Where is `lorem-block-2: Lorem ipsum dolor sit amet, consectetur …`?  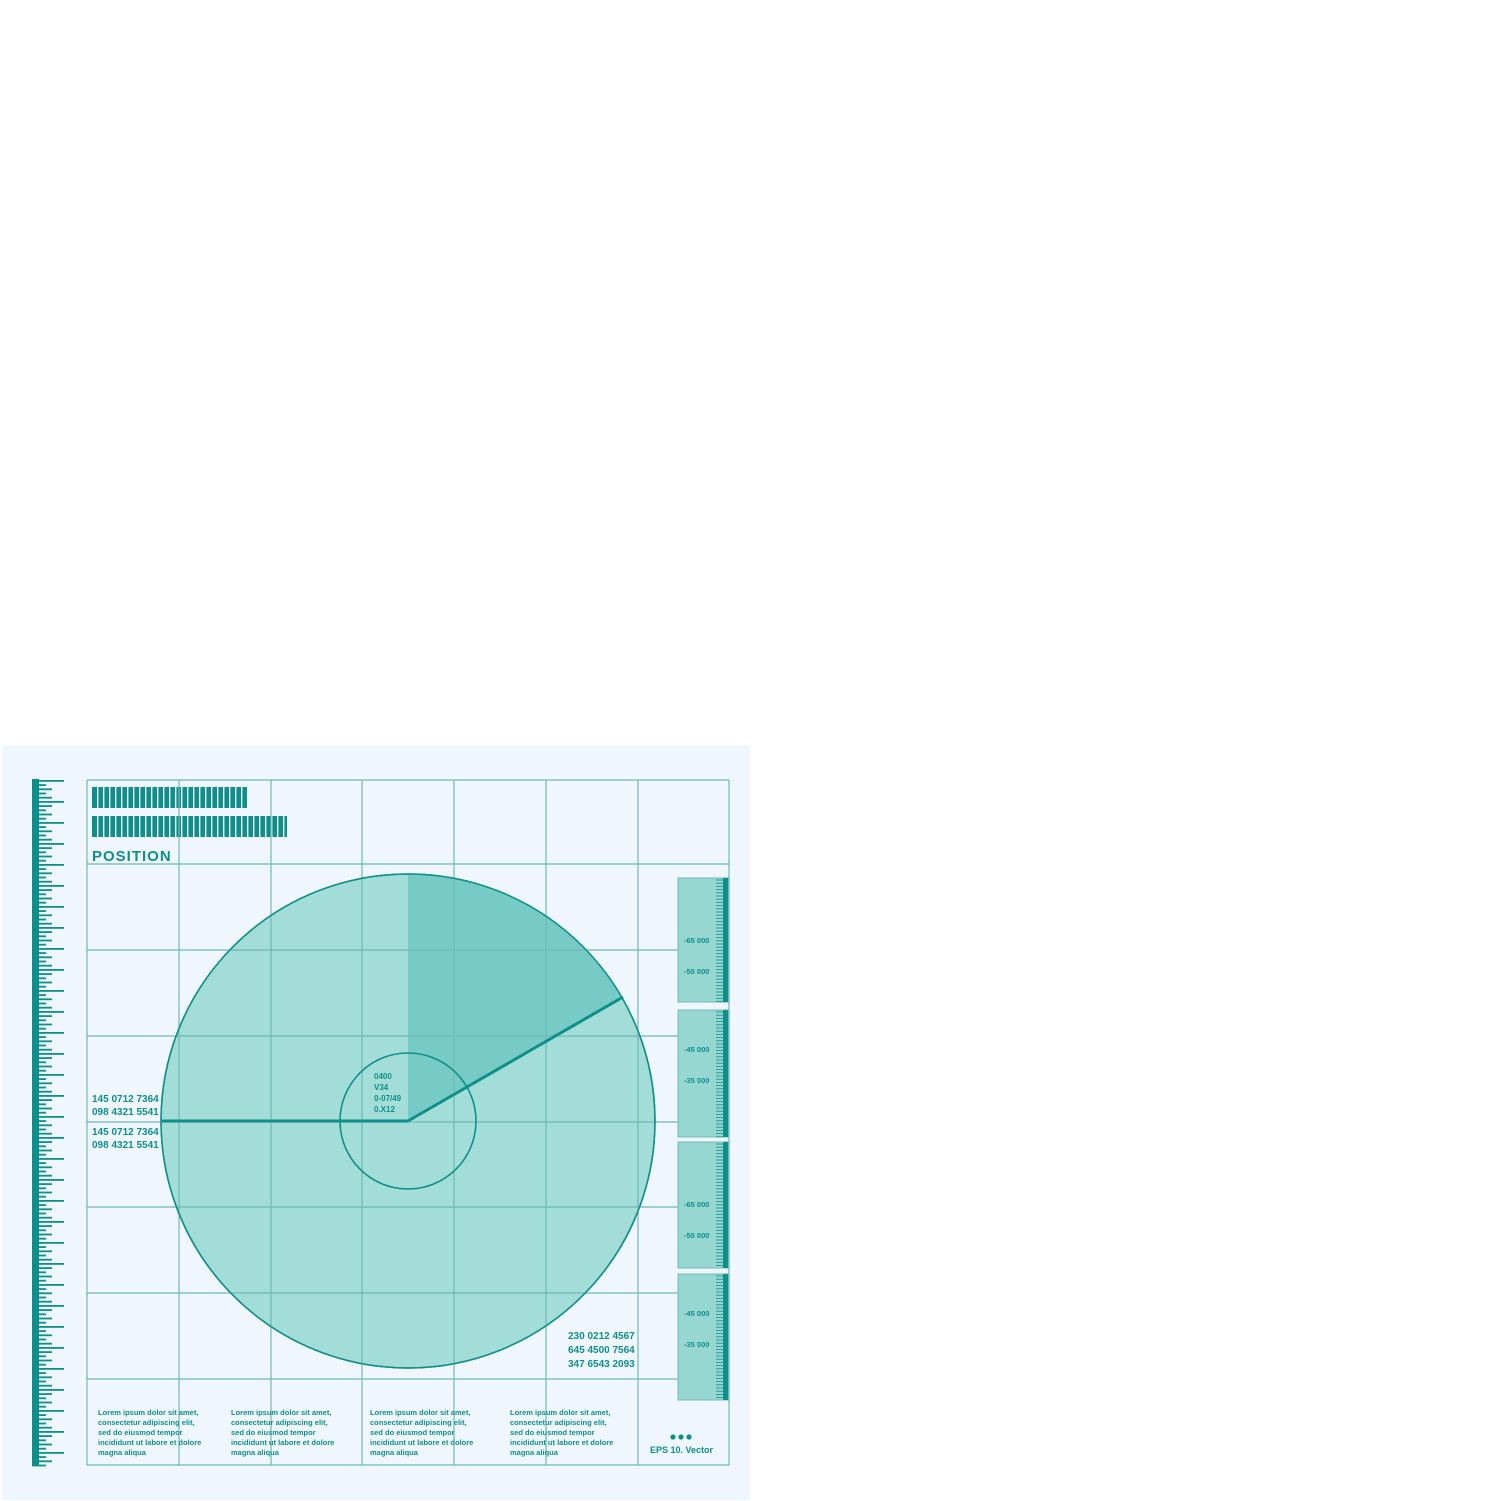 lorem-block-2: Lorem ipsum dolor sit amet, consectetur … is located at coordinates (282, 1432).